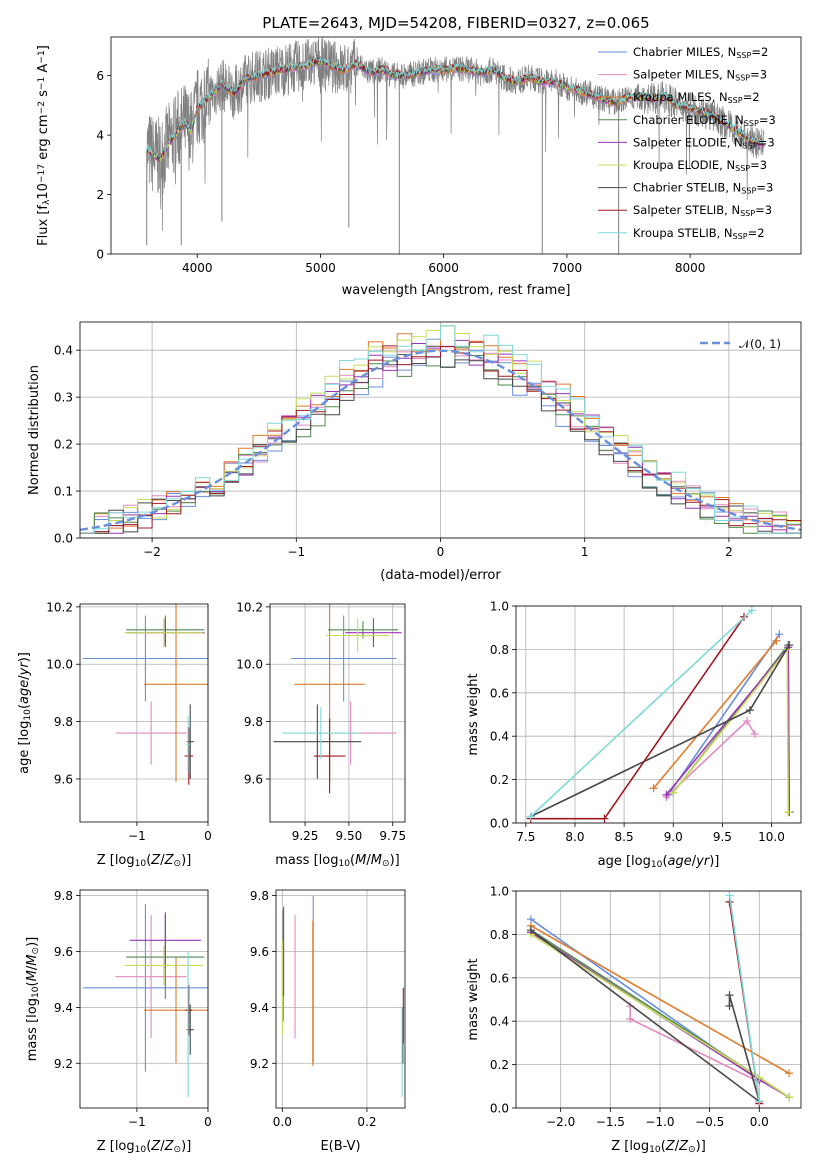  Describe the element at coordinates (366, 1122) in the screenshot. I see `x-tick-label: 0.2` at that location.